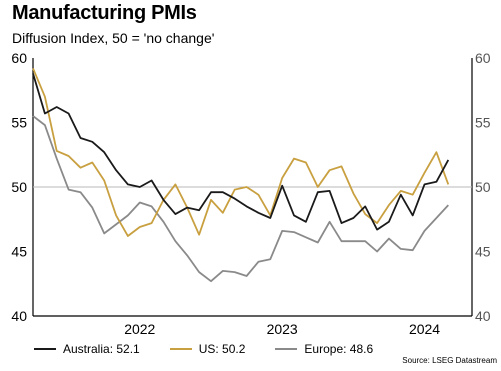  What do you see at coordinates (113, 38) in the screenshot?
I see `chart-subtitle: Diffusion Index, 50 = 'no change'` at bounding box center [113, 38].